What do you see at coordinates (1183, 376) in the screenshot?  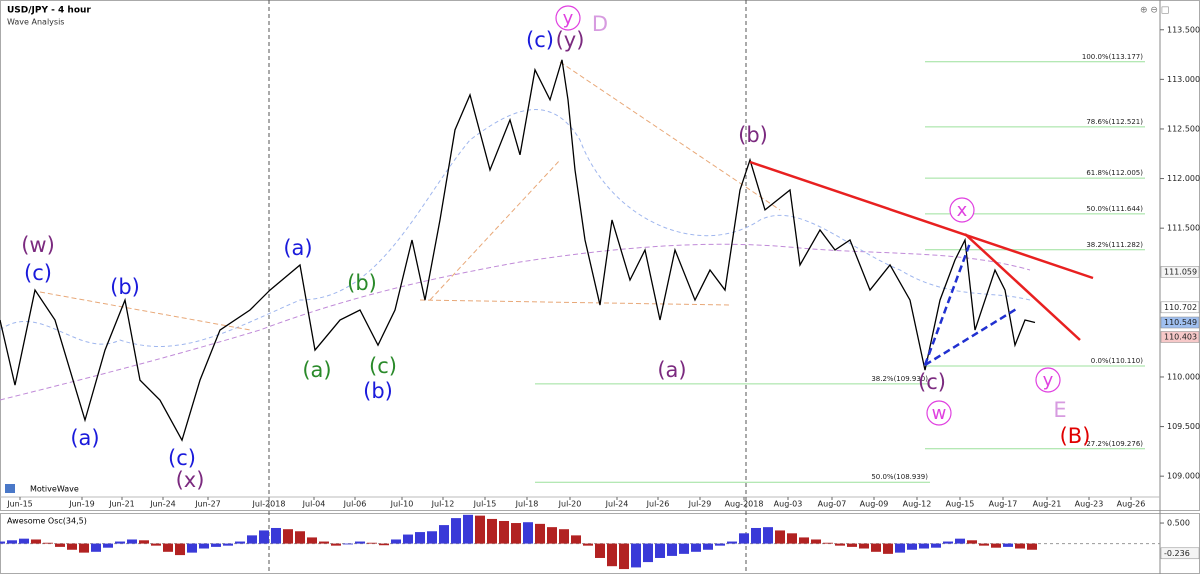 I see `y-tick-label: 110.000` at bounding box center [1183, 376].